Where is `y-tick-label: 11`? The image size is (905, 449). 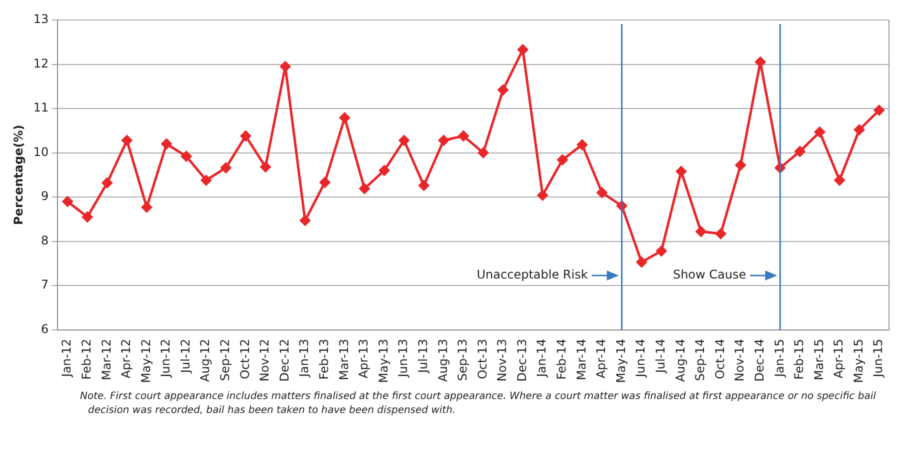 y-tick-label: 11 is located at coordinates (41, 107).